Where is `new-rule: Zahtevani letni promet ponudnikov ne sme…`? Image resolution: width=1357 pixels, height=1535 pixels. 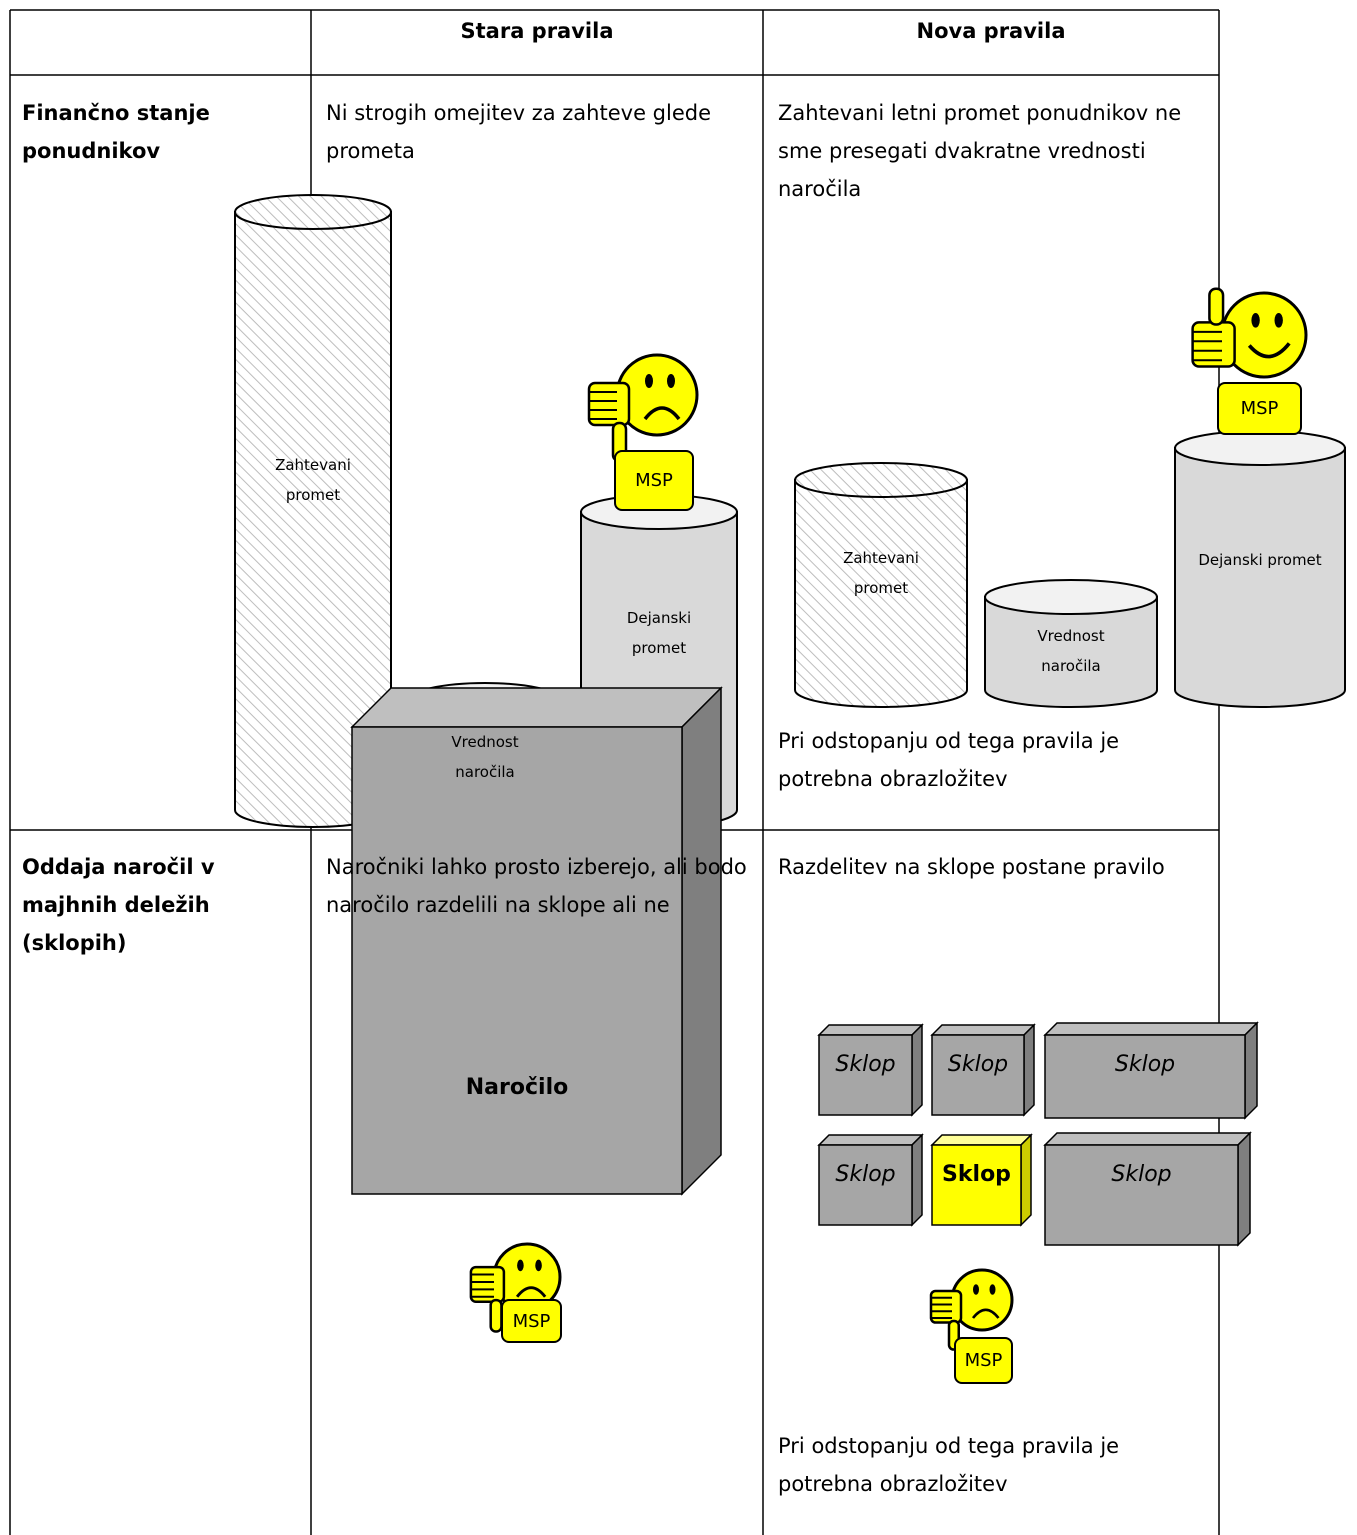 new-rule: Zahtevani letni promet ponudnikov ne sme… is located at coordinates (980, 151).